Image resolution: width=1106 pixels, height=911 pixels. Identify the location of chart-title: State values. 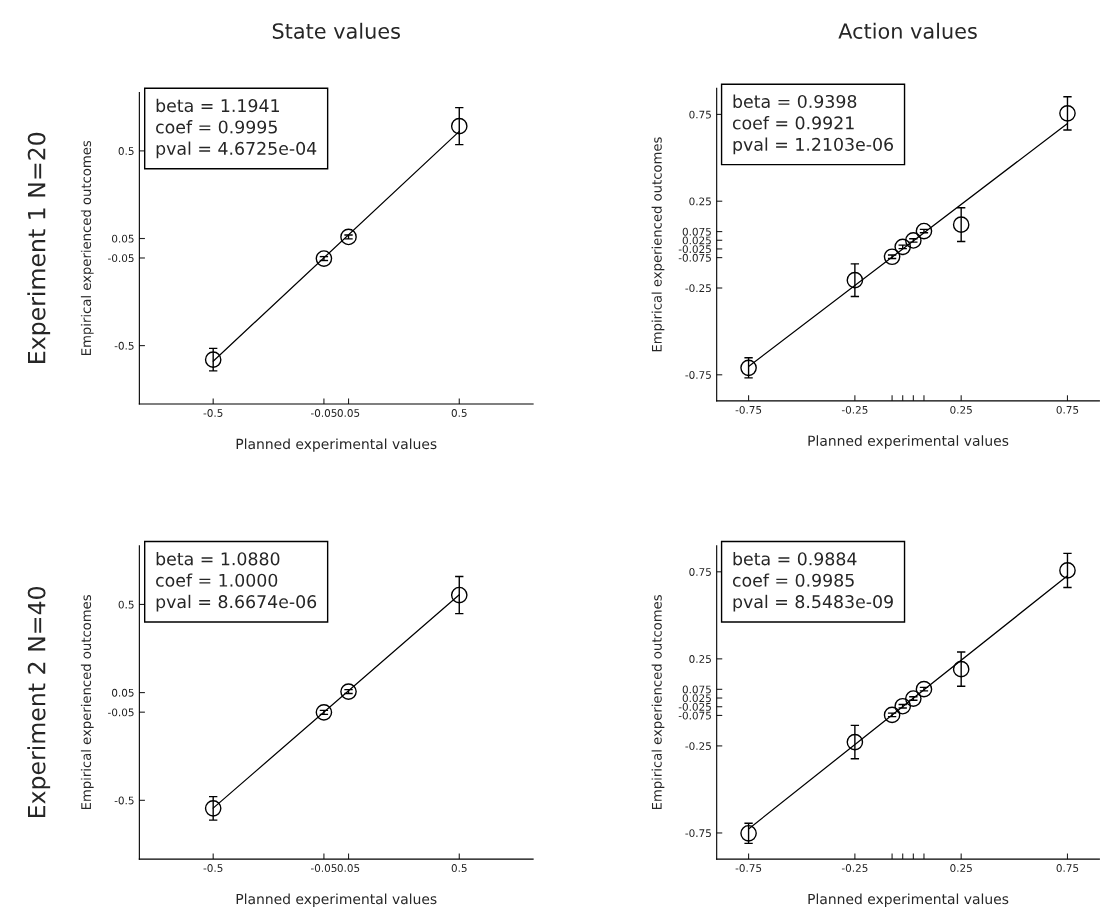
(336, 30).